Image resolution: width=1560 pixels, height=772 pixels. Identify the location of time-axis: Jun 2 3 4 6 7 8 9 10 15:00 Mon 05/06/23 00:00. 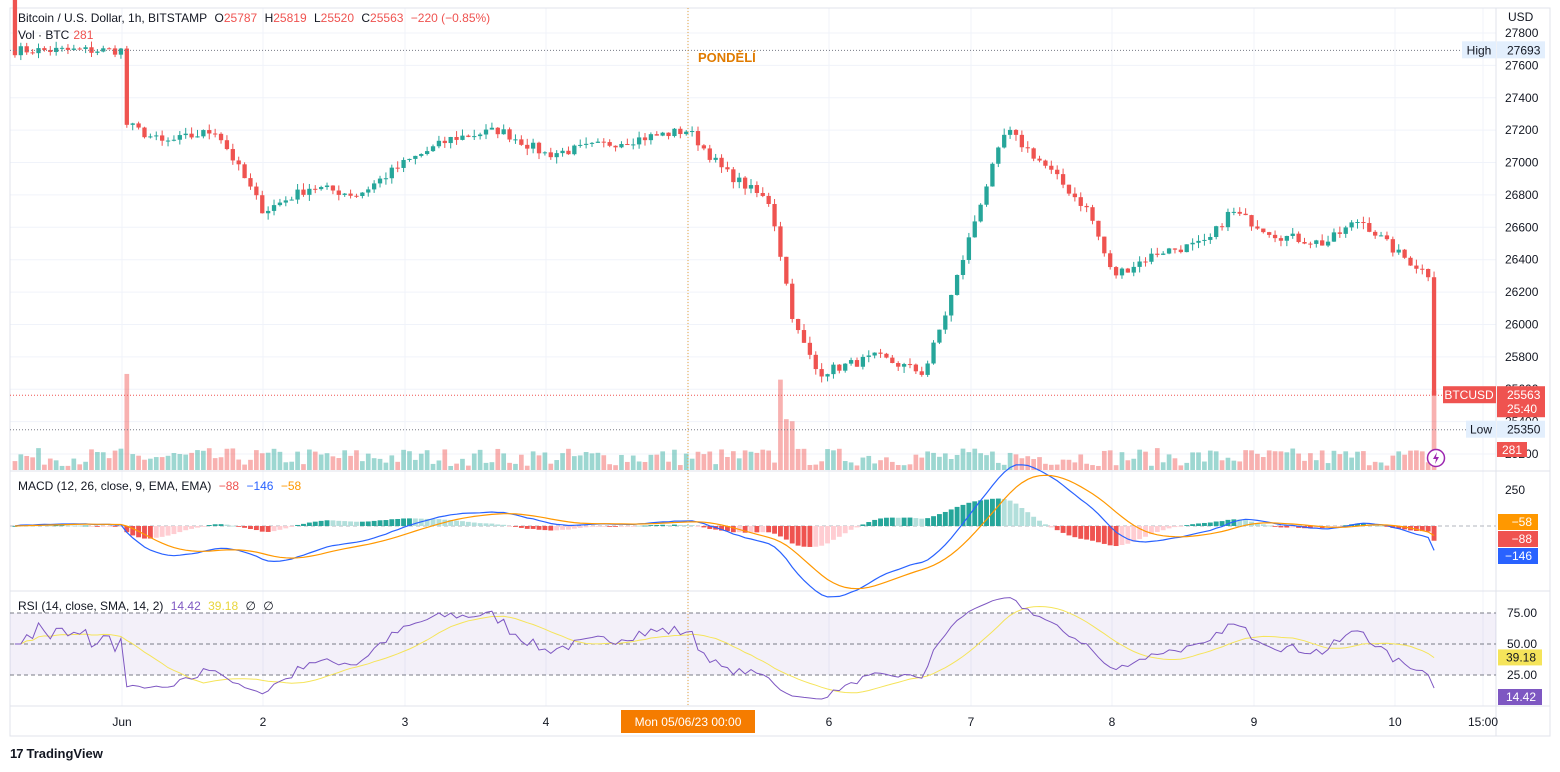
(805, 721).